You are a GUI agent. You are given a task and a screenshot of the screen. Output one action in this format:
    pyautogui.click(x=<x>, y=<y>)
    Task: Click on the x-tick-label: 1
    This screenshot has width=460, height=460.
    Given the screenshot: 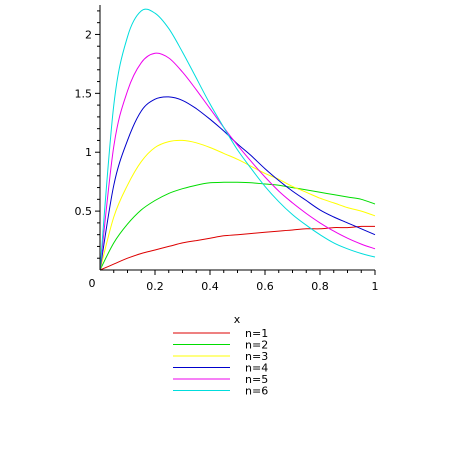 What is the action you would take?
    pyautogui.click(x=375, y=286)
    